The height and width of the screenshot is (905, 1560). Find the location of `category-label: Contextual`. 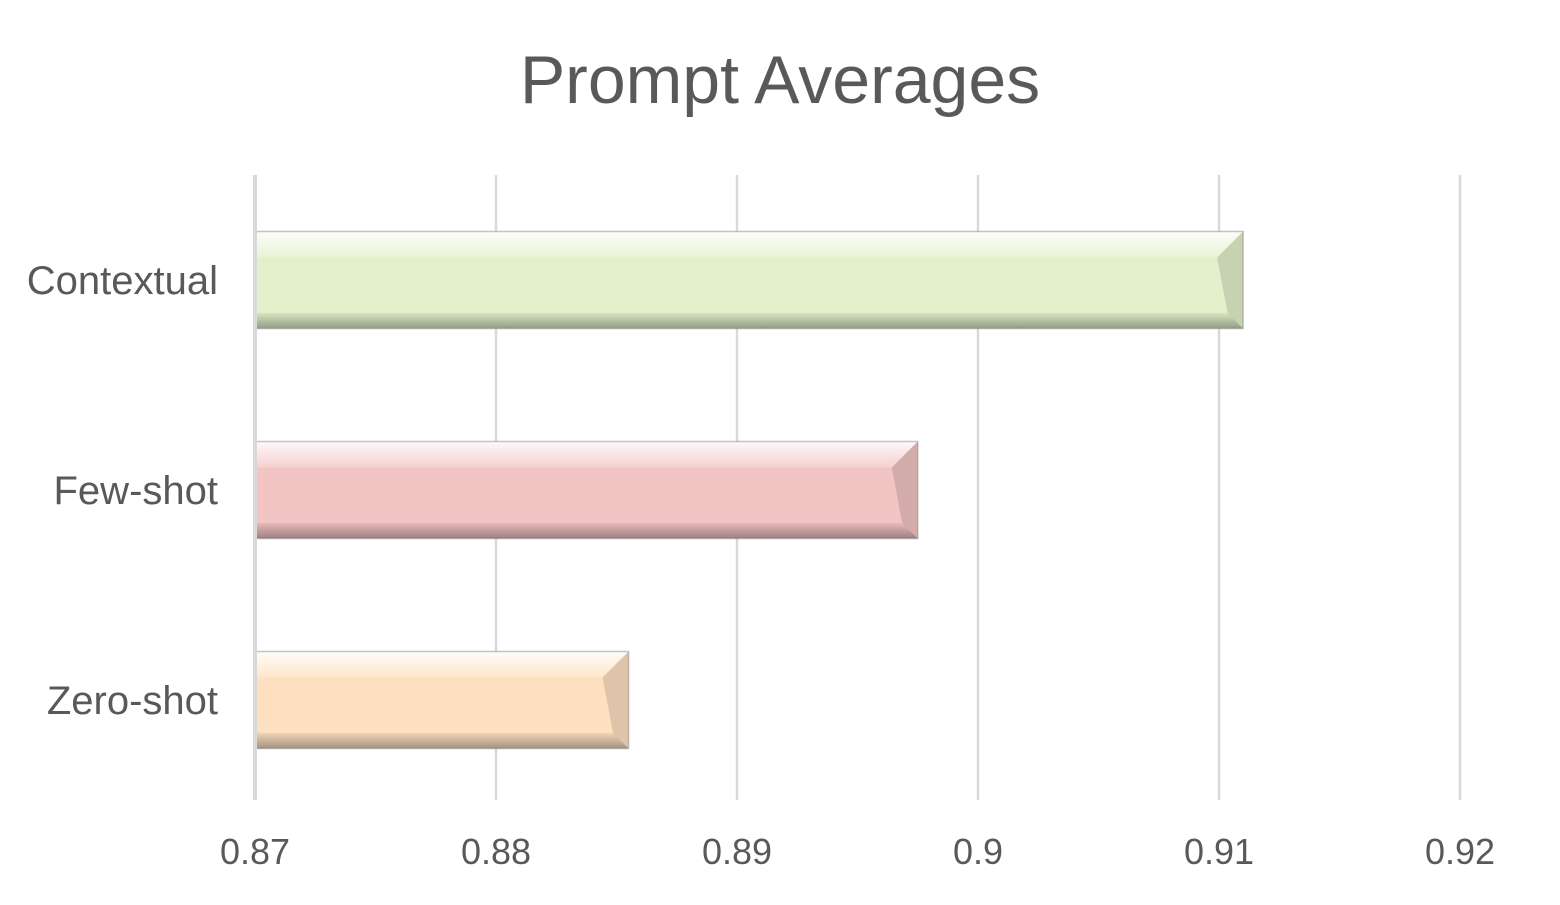

category-label: Contextual is located at coordinates (122, 281).